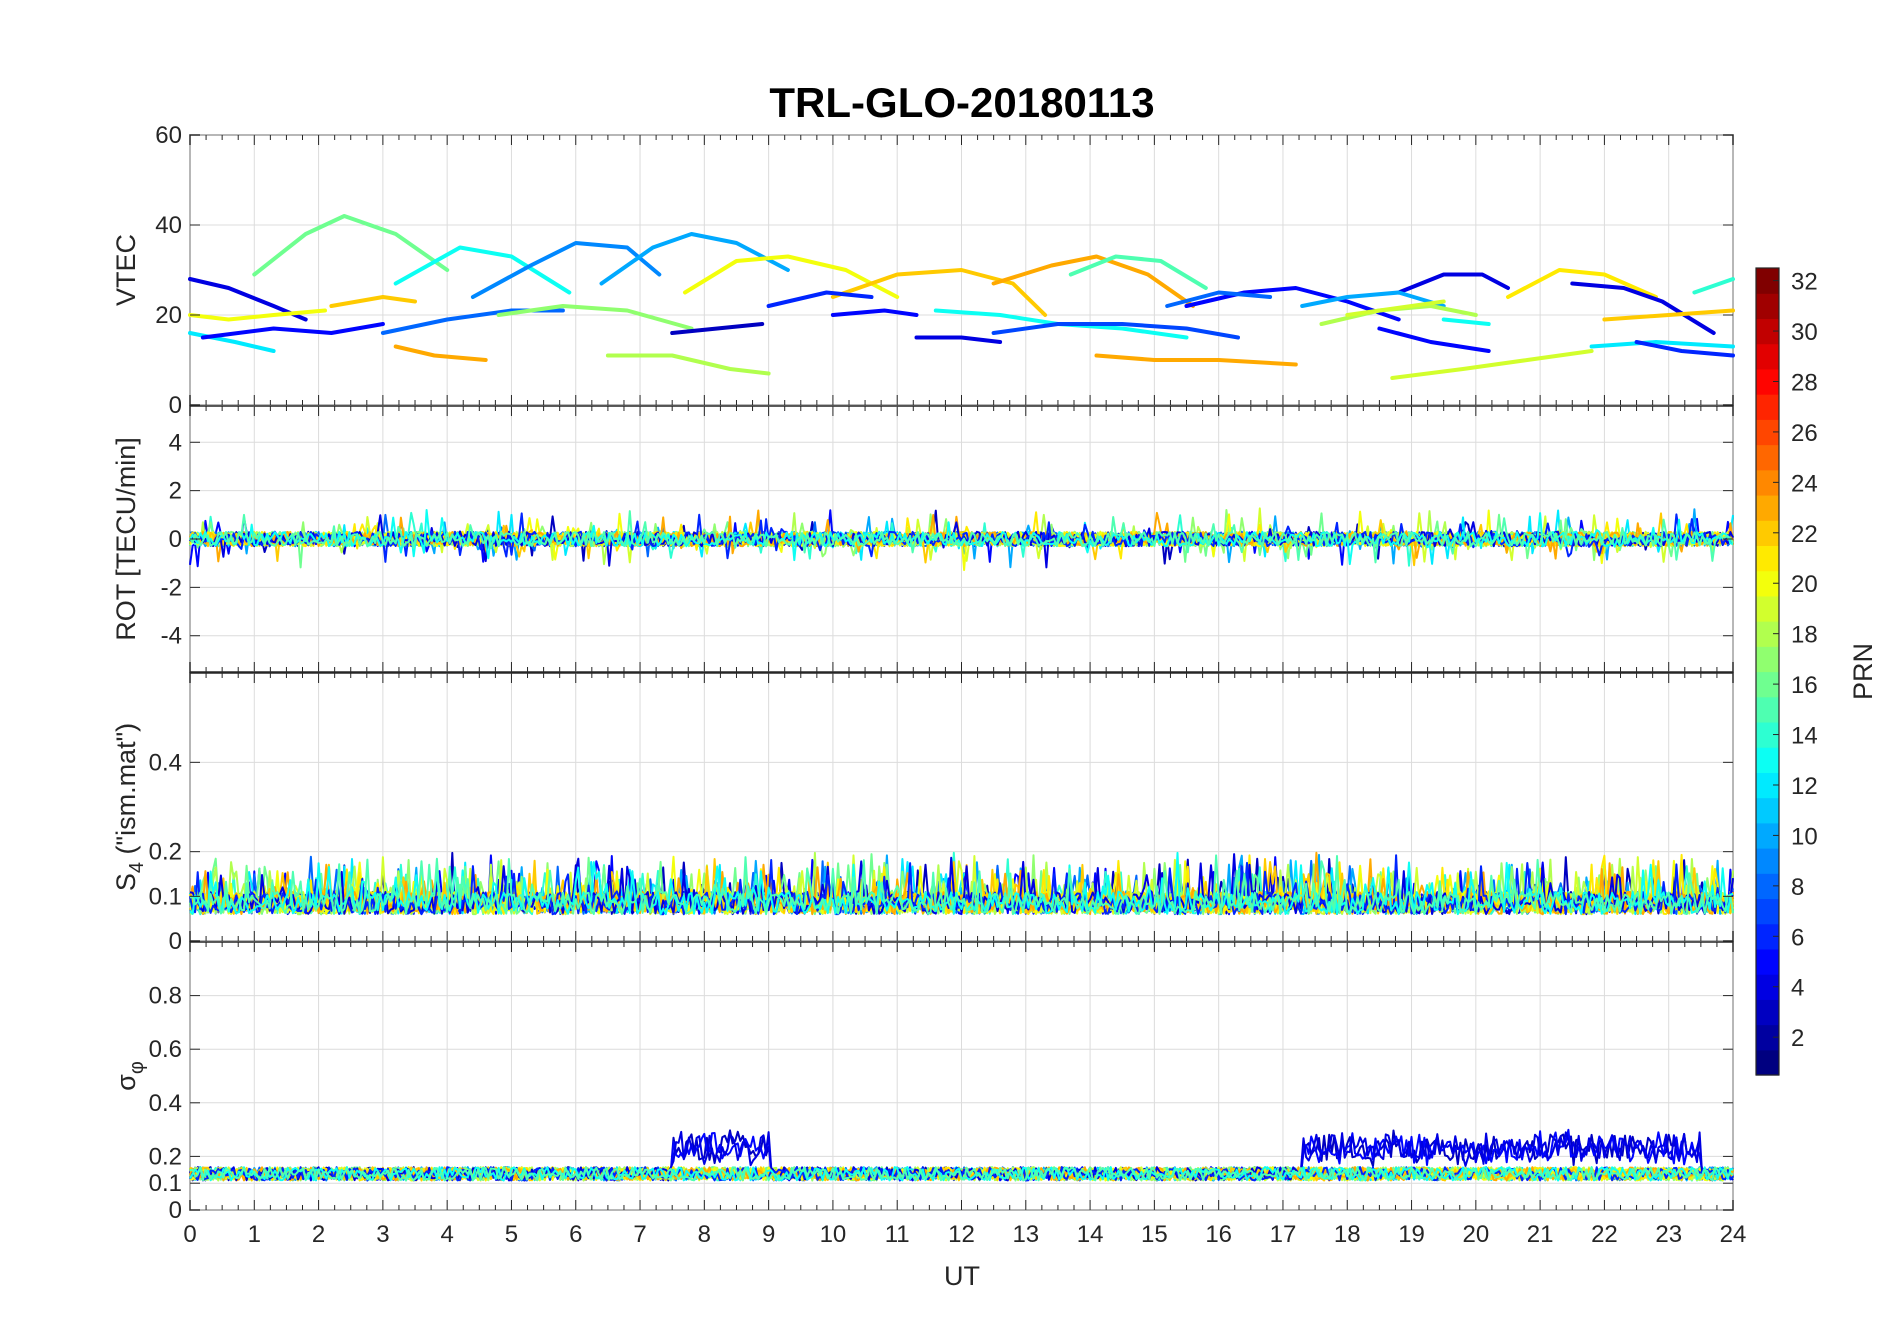 This screenshot has width=1902, height=1330. Describe the element at coordinates (1475, 1234) in the screenshot. I see `xtick-label: 20` at that location.